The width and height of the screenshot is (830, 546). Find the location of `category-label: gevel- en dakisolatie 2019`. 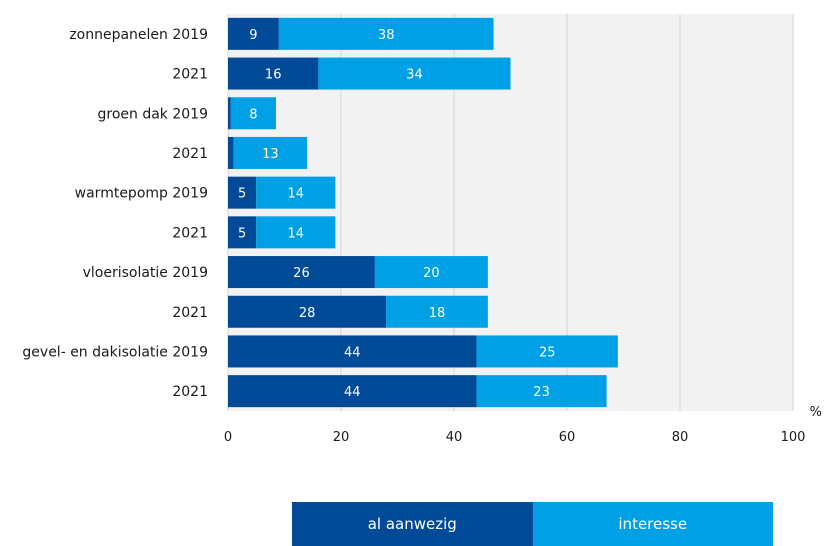

category-label: gevel- en dakisolatie 2019 is located at coordinates (115, 352).